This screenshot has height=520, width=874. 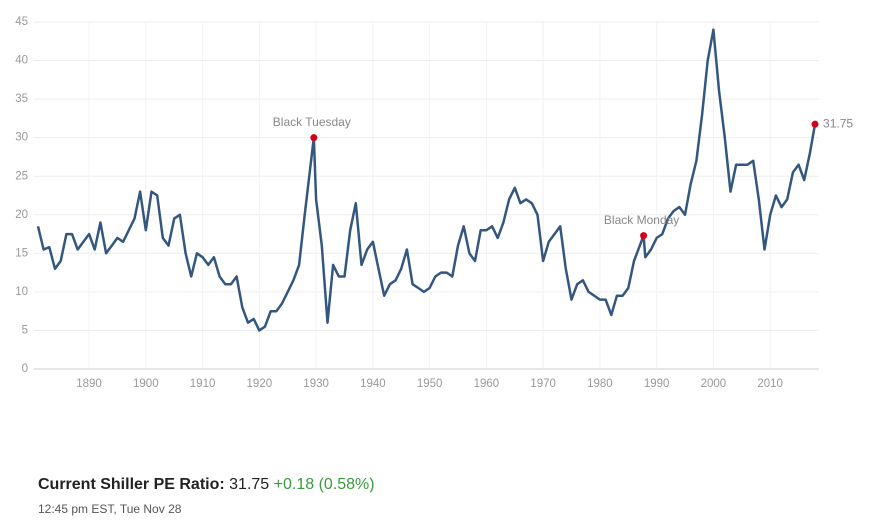 What do you see at coordinates (21, 99) in the screenshot?
I see `y-tick-label: 35` at bounding box center [21, 99].